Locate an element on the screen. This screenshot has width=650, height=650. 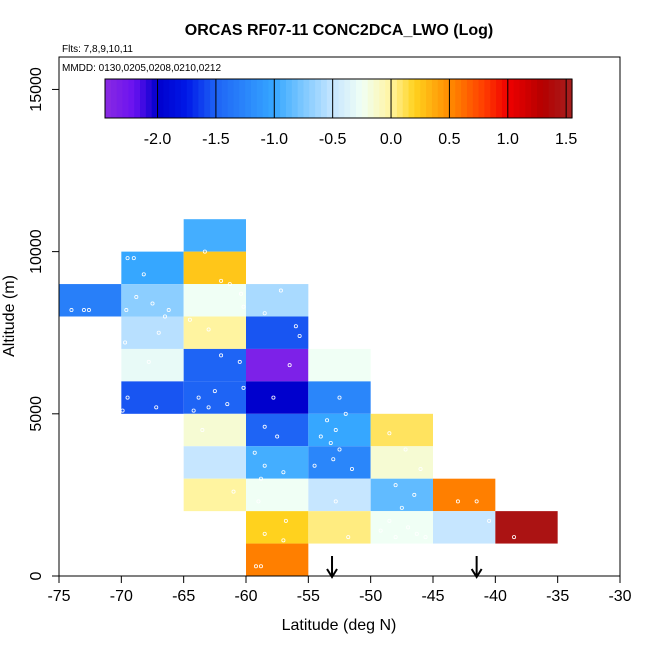
colorbar-tick-label: 0.0 is located at coordinates (391, 139).